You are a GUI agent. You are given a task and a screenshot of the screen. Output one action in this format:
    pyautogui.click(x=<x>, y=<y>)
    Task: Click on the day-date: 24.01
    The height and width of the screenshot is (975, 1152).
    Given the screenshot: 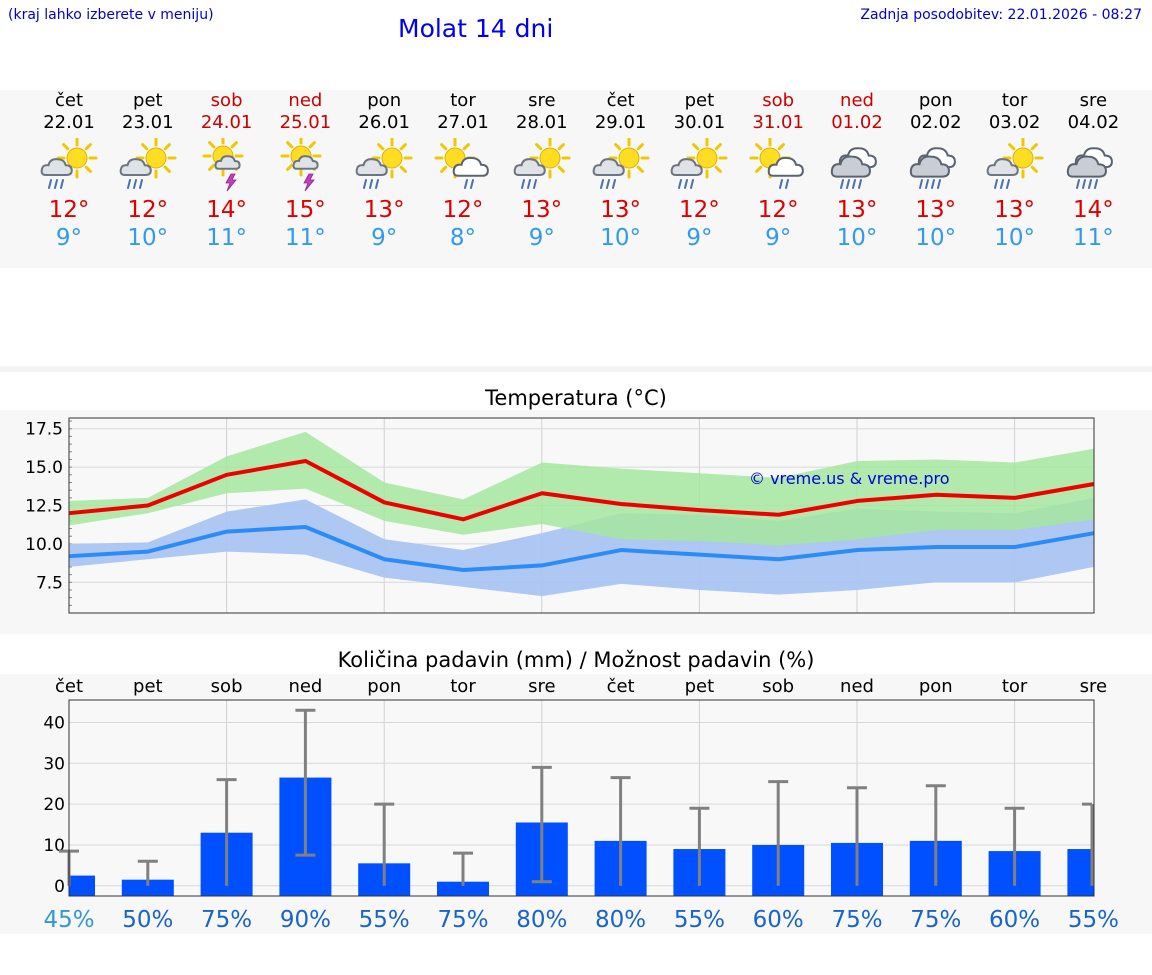 What is the action you would take?
    pyautogui.click(x=226, y=122)
    